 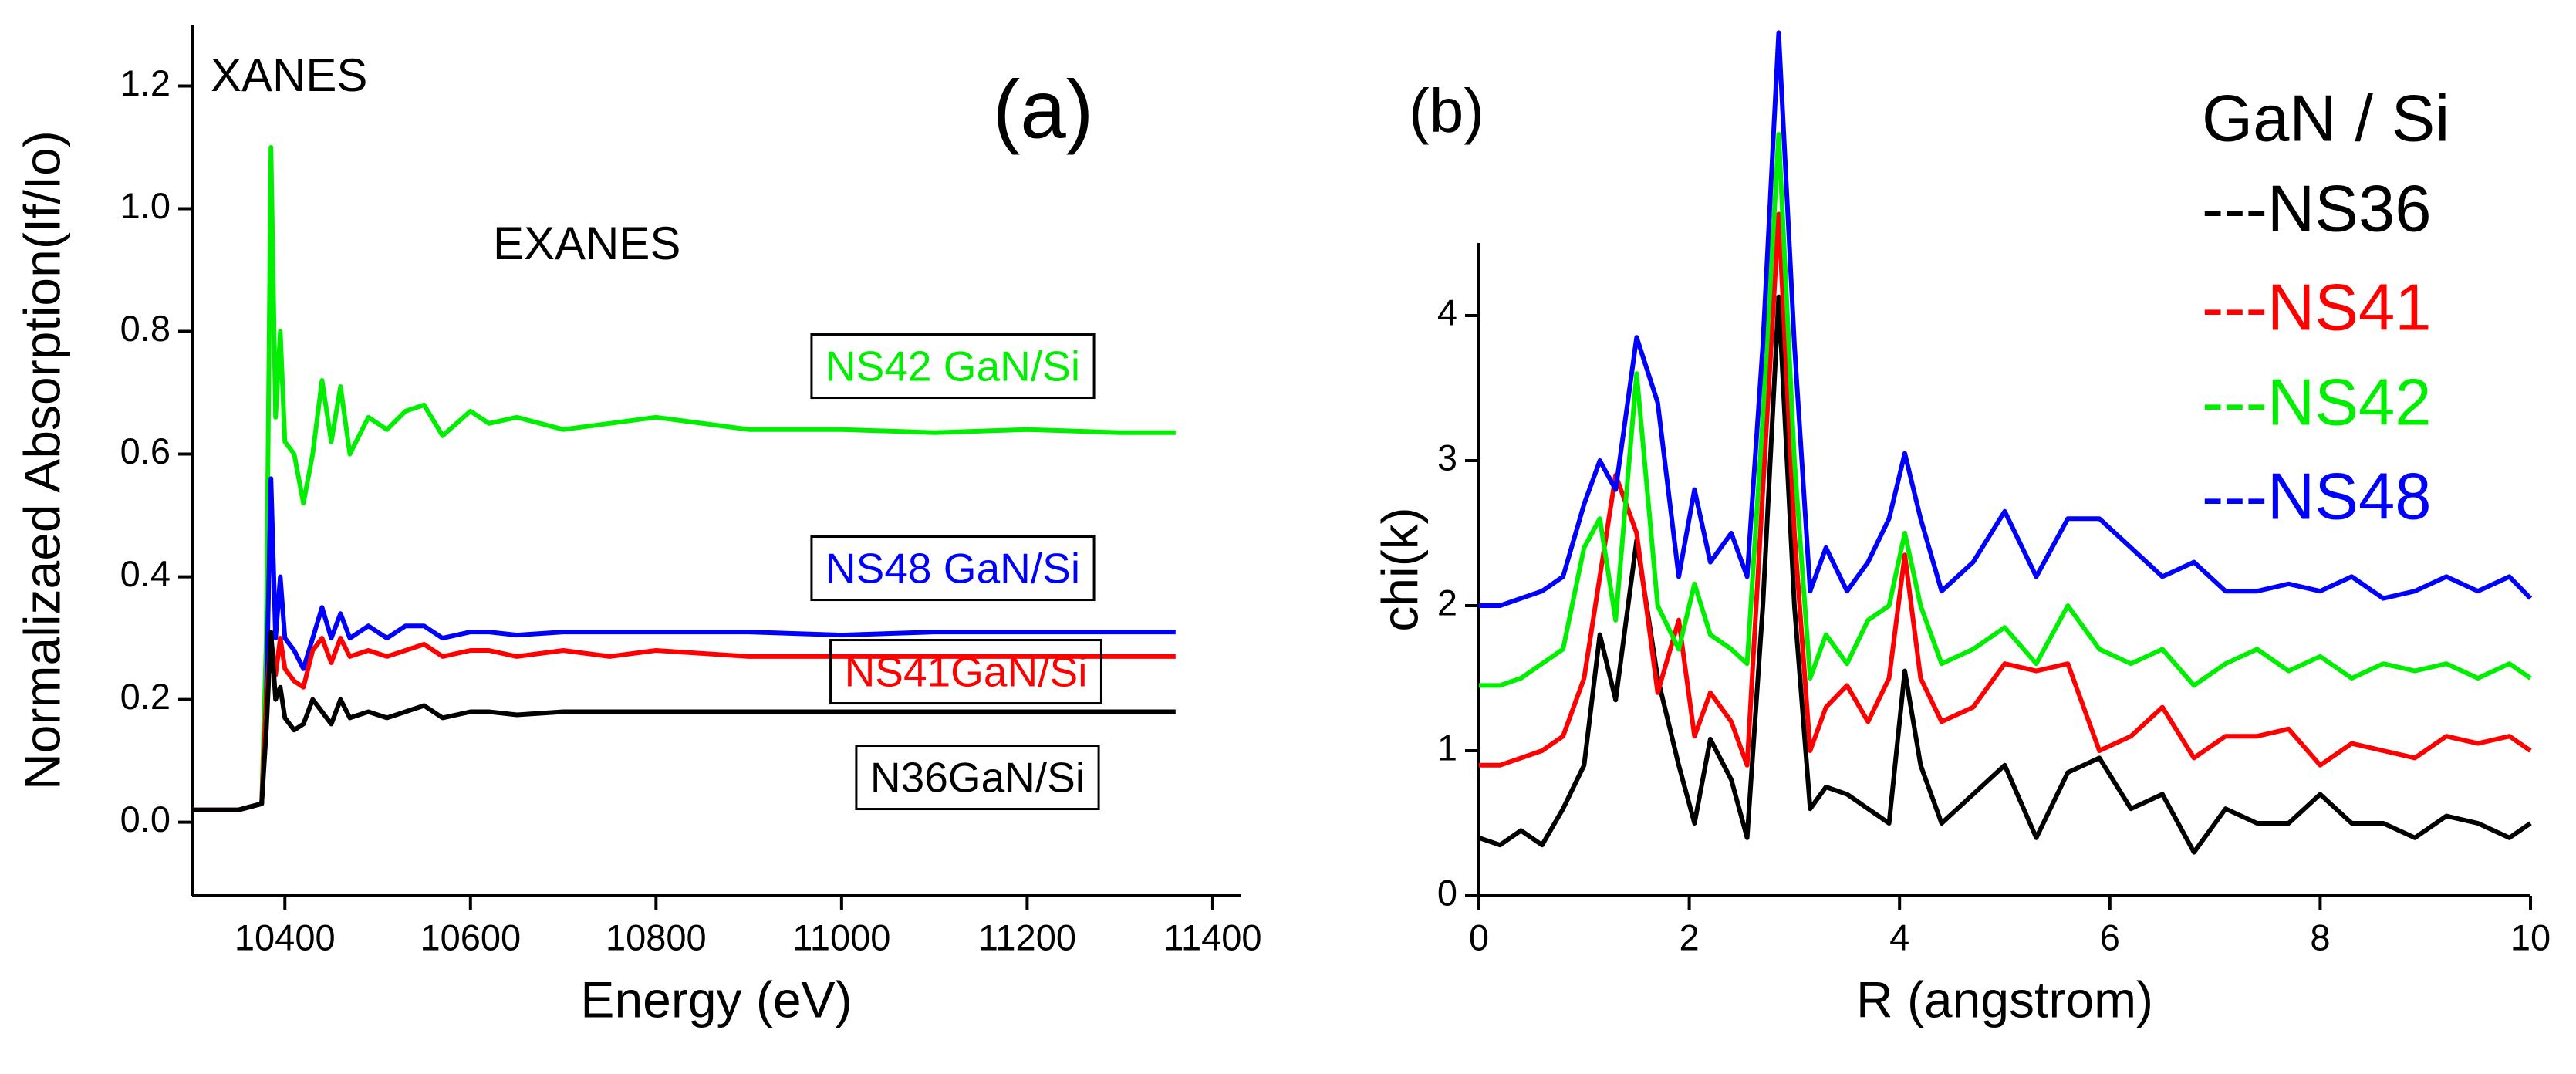 I want to click on annotation: NS42 GaN/Si, so click(x=953, y=366).